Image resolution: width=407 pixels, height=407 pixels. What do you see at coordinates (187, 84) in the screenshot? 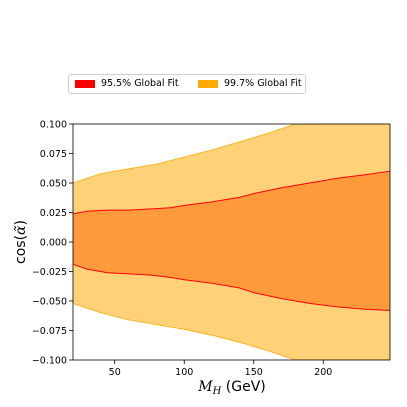
I see `chart-legend: 95.5% Global Fit 99.7% Global Fit` at bounding box center [187, 84].